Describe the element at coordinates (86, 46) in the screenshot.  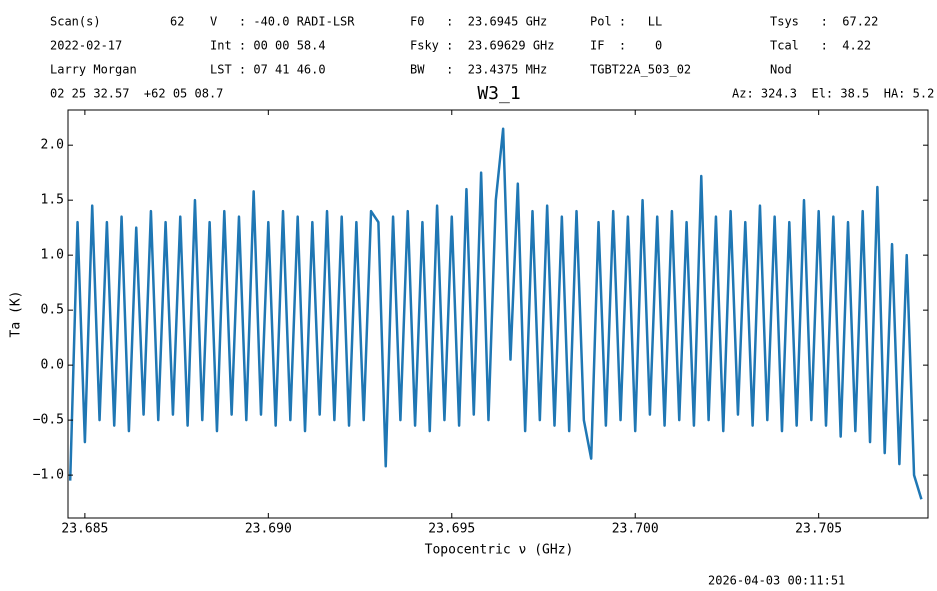
I see `header-field: 2022-02-17` at that location.